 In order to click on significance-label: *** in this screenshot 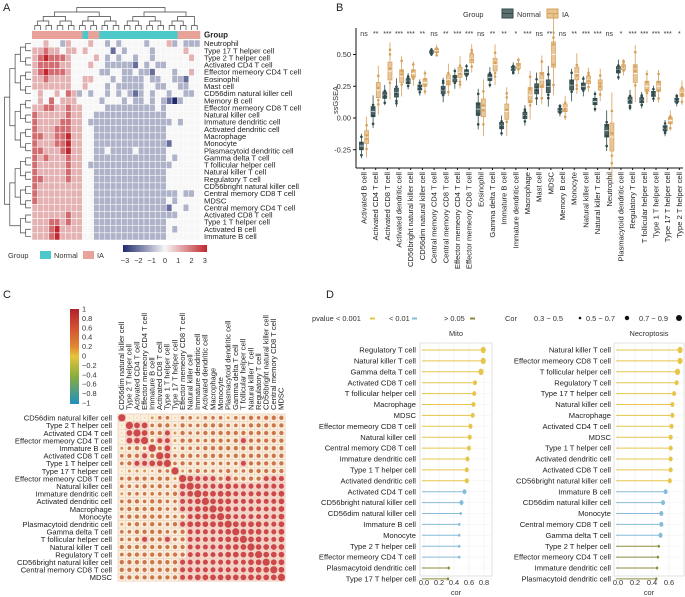, I will do `click(644, 34)`.